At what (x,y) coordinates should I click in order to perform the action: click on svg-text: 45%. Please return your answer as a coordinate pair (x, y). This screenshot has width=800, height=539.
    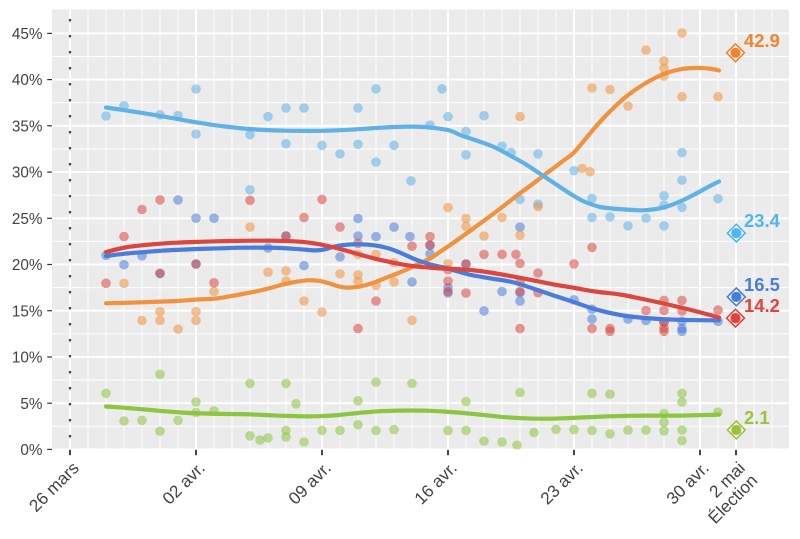
    Looking at the image, I should click on (27, 34).